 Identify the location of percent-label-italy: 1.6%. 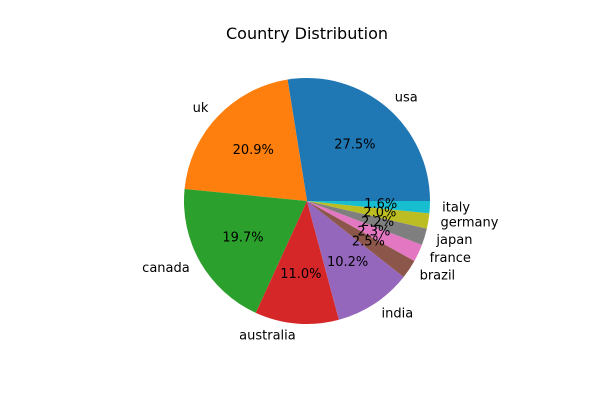
(380, 204).